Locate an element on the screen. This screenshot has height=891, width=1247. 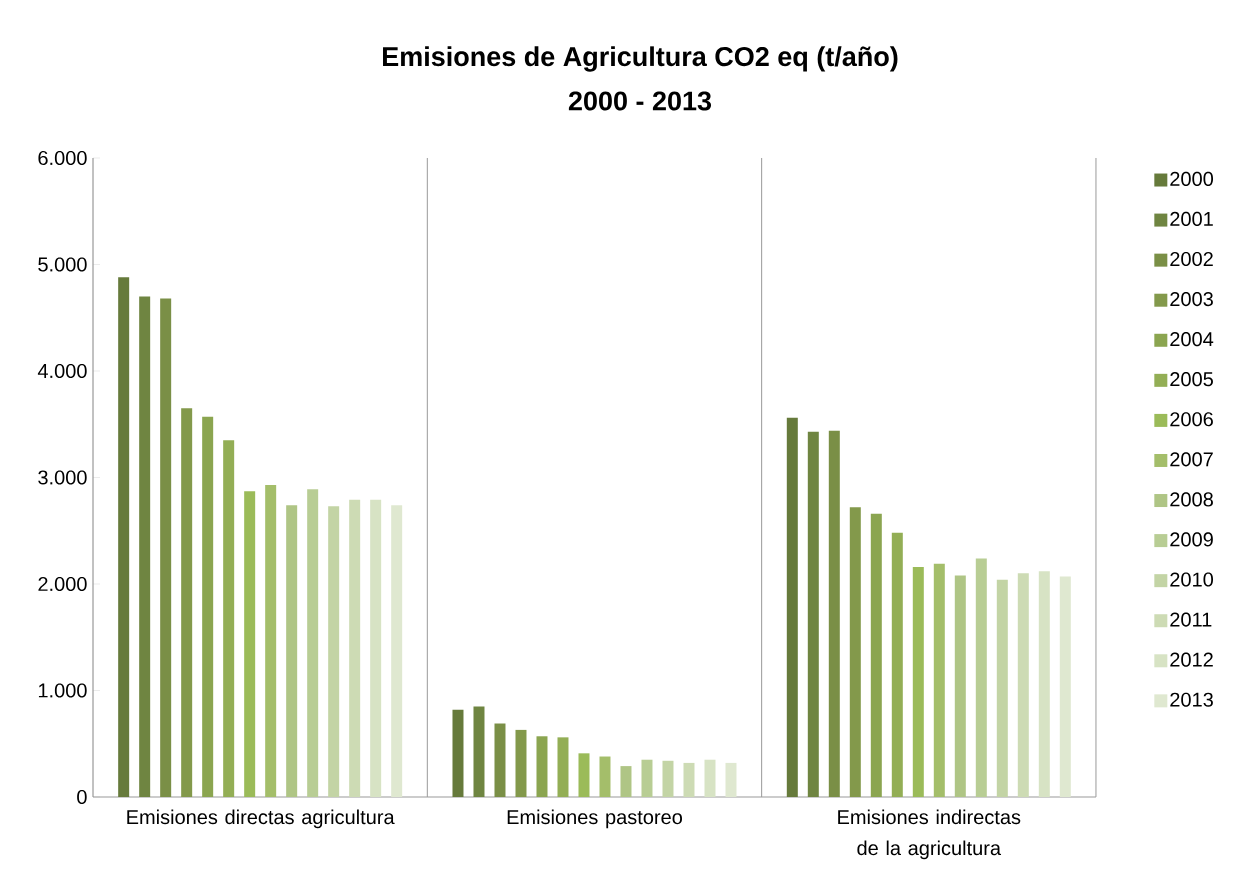
x-tick-label: Emisiones directas agricultura is located at coordinates (261, 819).